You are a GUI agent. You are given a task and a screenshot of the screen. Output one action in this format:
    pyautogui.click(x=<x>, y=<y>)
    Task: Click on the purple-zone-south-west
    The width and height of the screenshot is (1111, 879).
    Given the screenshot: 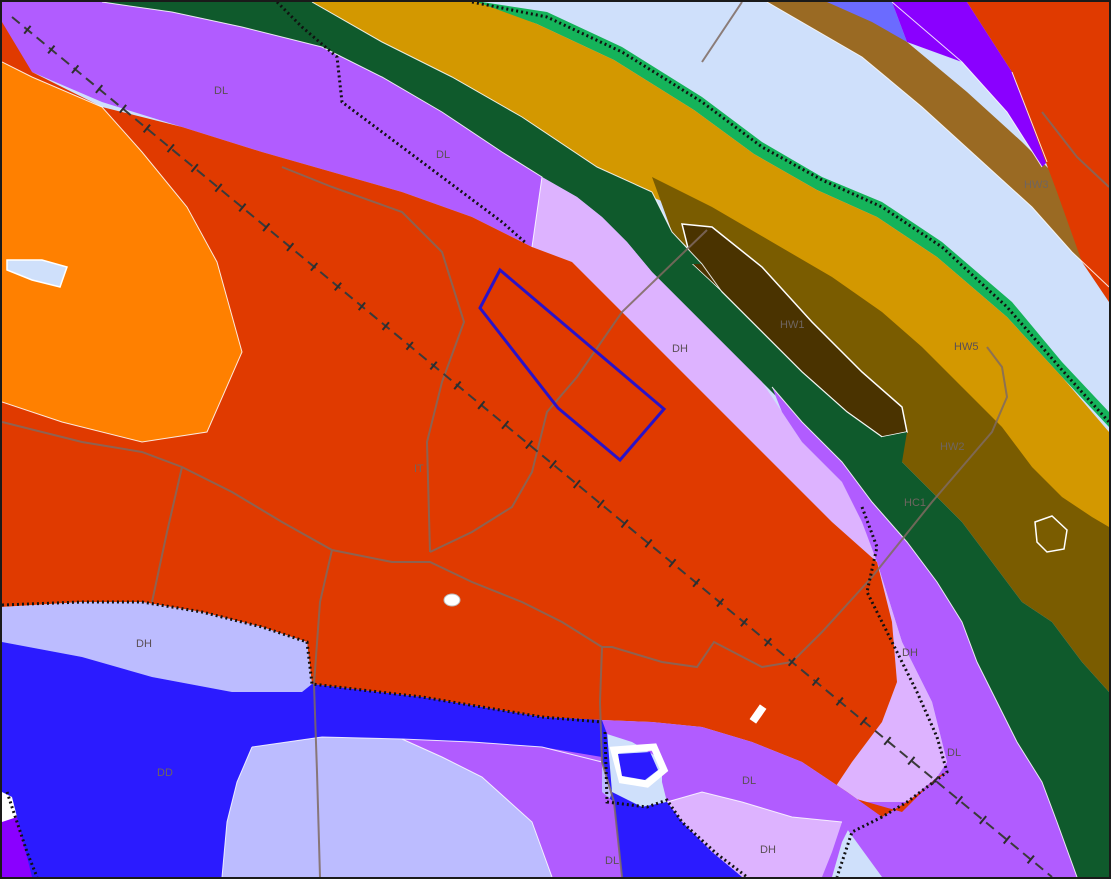 What is the action you would take?
    pyautogui.click(x=17, y=844)
    